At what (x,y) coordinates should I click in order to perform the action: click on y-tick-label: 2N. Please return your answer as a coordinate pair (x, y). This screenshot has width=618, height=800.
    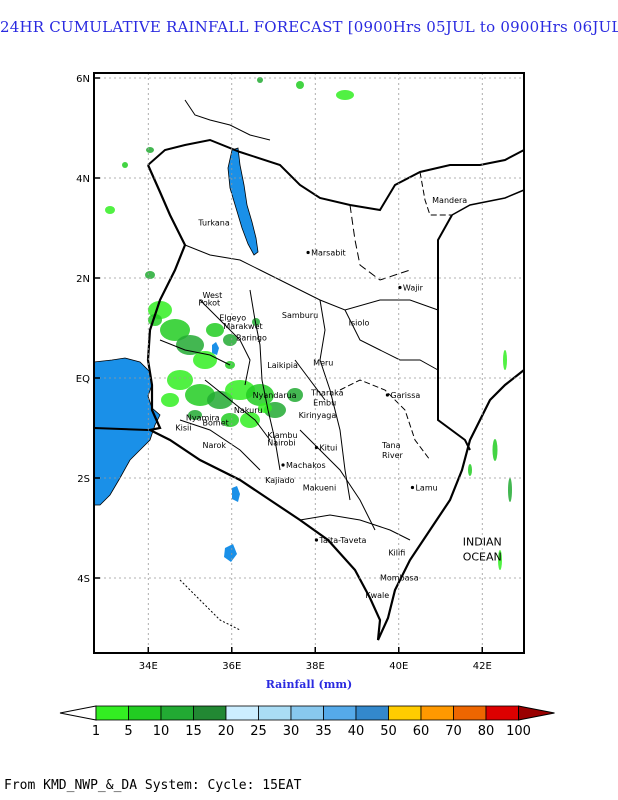
    Looking at the image, I should click on (83, 279).